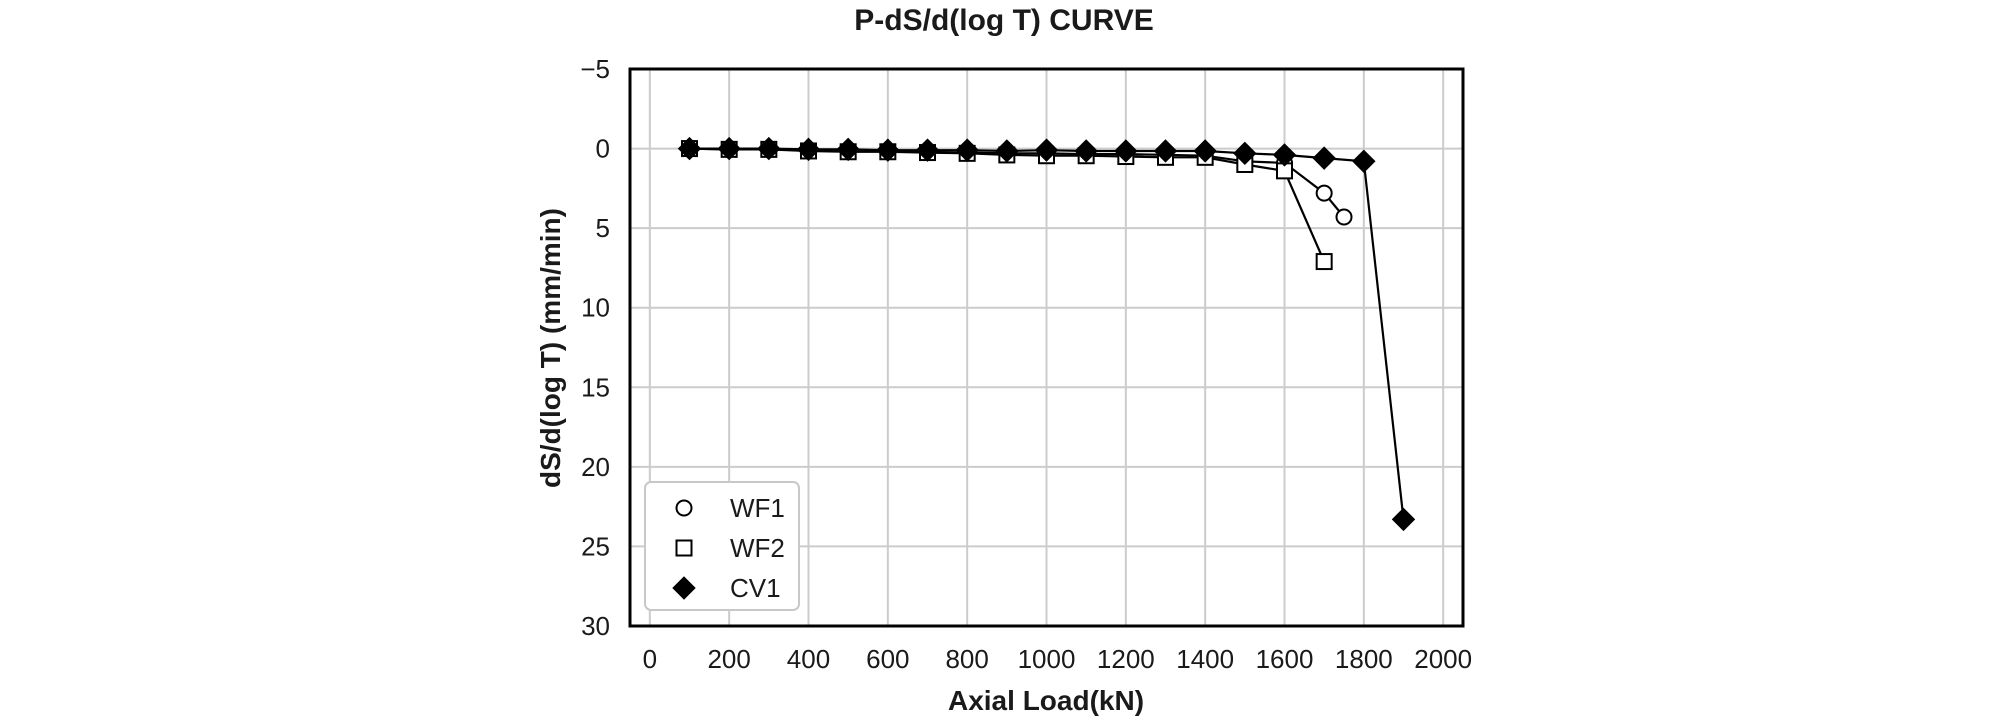 The width and height of the screenshot is (2008, 718). Describe the element at coordinates (1047, 659) in the screenshot. I see `x-tick-label: 1000` at that location.